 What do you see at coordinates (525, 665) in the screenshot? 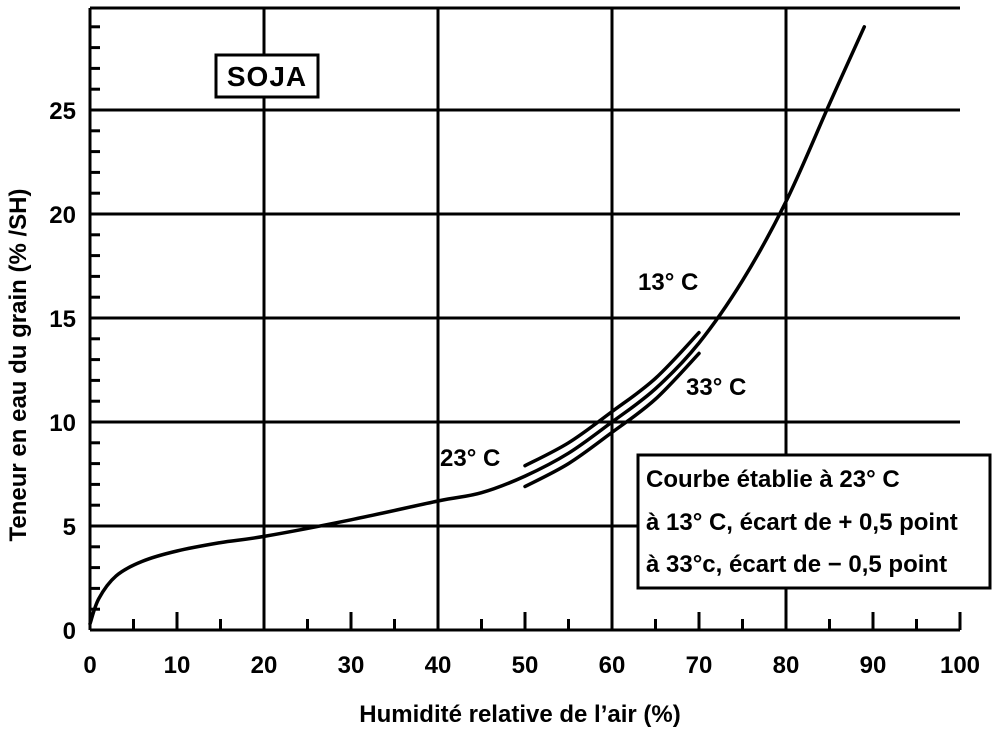
I see `x-tick-label-50: 50` at bounding box center [525, 665].